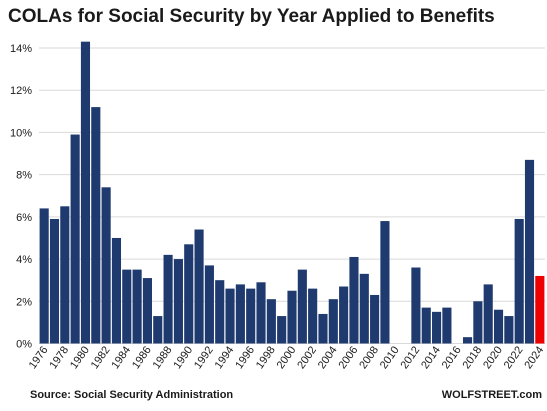  What do you see at coordinates (437, 327) in the screenshot?
I see `bar-2014` at bounding box center [437, 327].